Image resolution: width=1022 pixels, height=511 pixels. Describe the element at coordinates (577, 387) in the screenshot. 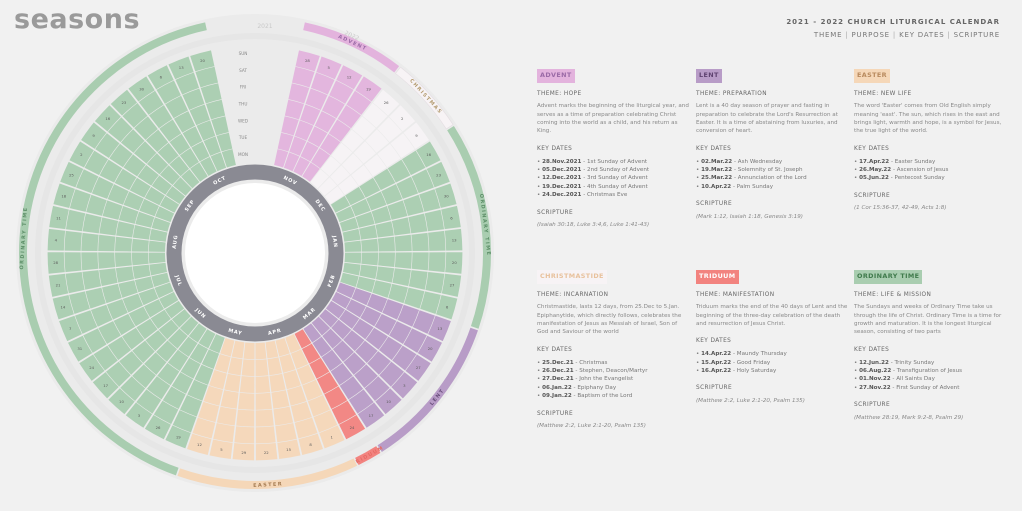

I see `key-date-item: • 06.Jan.22 - Epiphany Day` at that location.